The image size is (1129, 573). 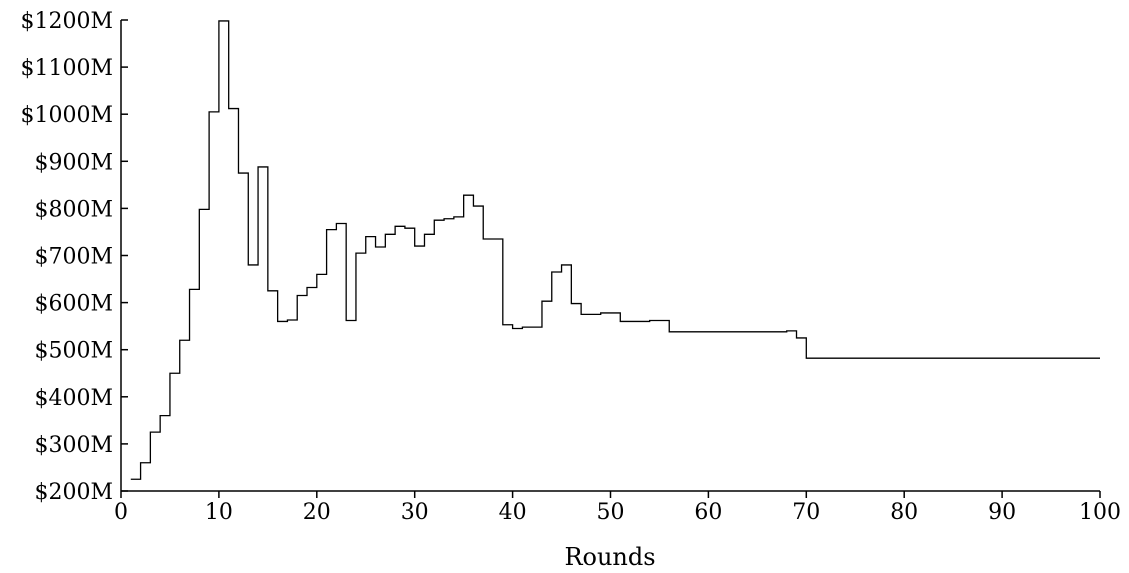 I want to click on y-tick-label: $700M, so click(x=73, y=257).